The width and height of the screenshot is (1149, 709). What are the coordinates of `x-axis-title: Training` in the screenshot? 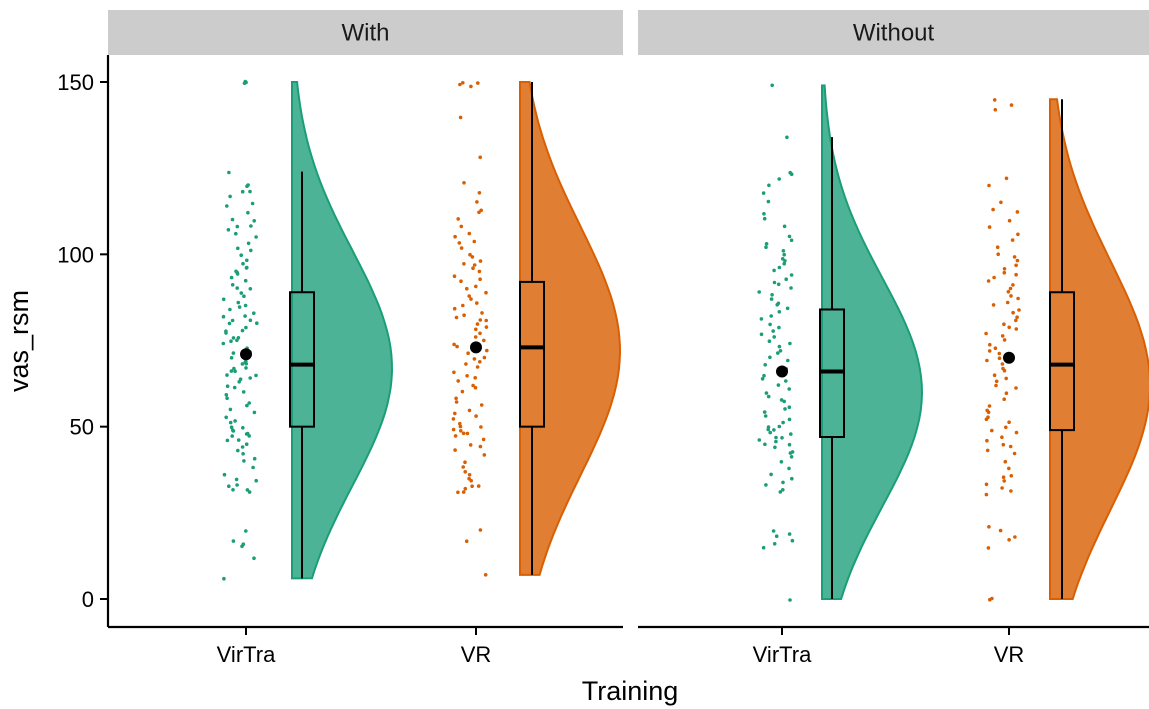 It's located at (630, 691).